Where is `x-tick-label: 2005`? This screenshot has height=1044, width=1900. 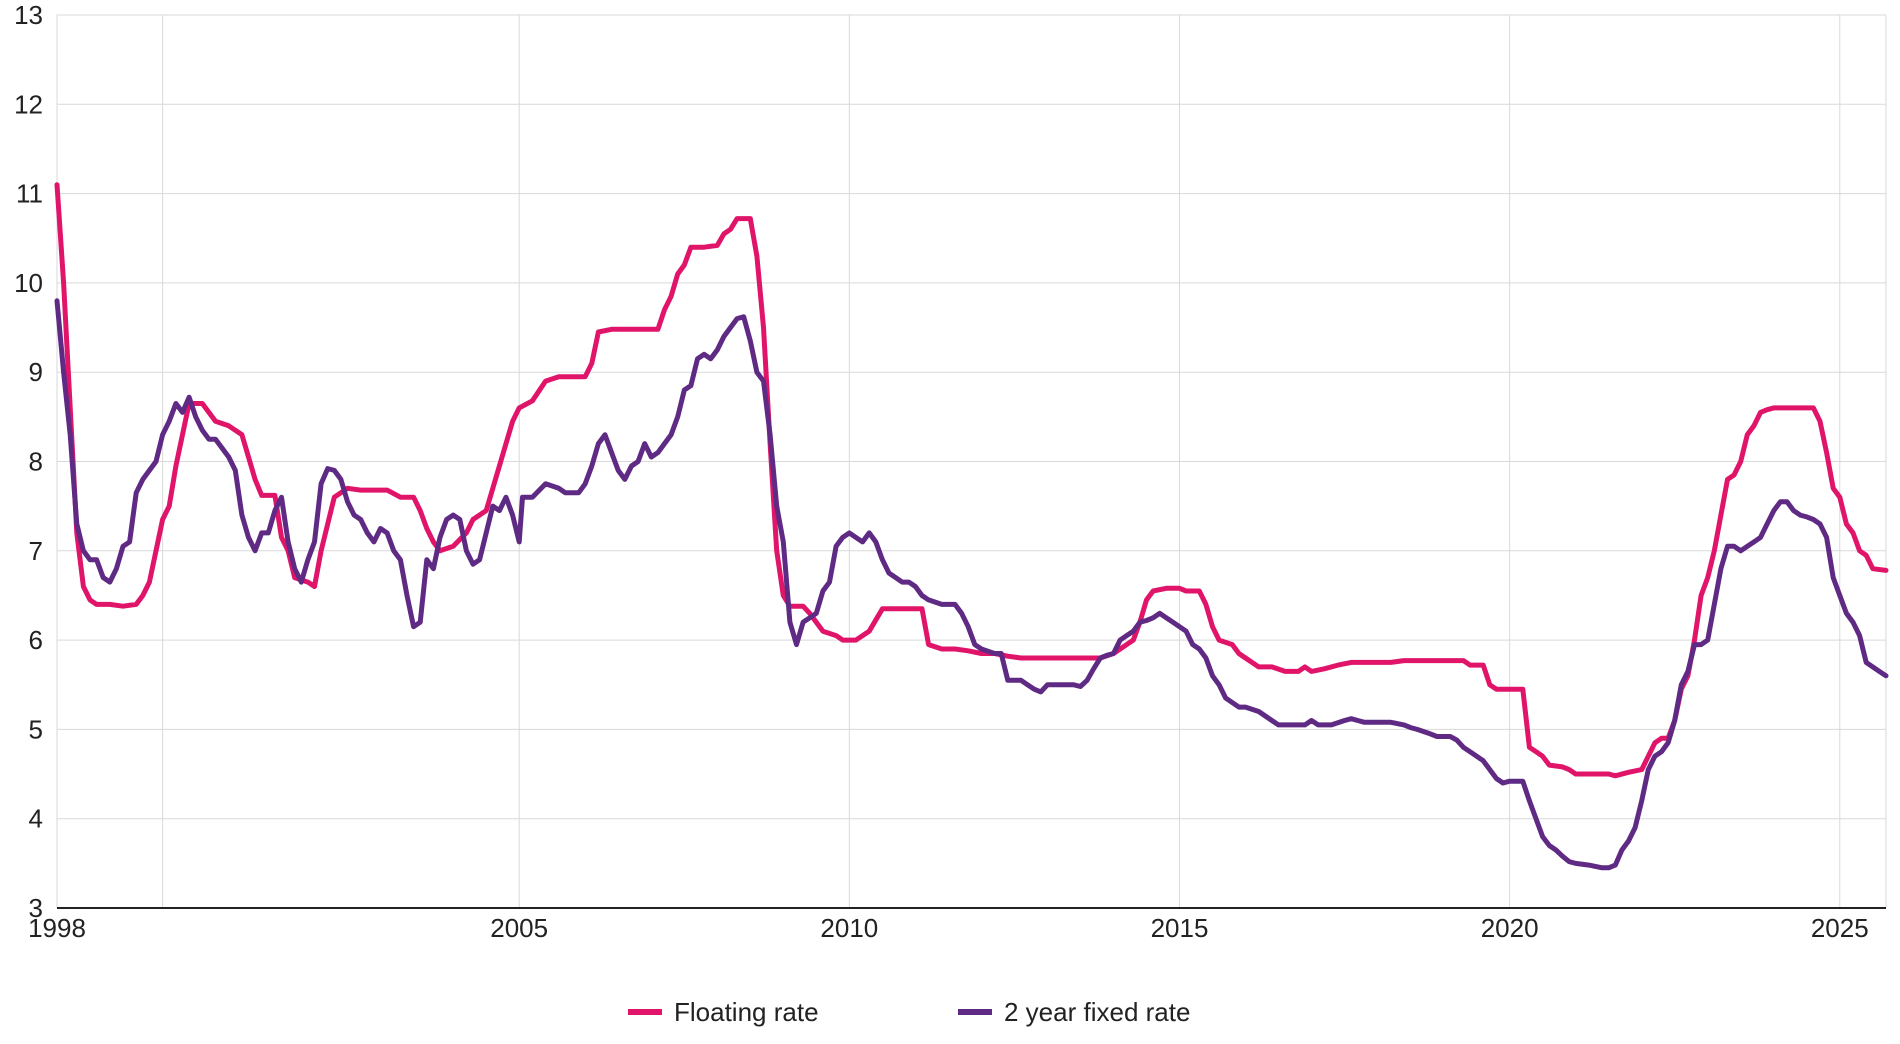 x-tick-label: 2005 is located at coordinates (519, 928).